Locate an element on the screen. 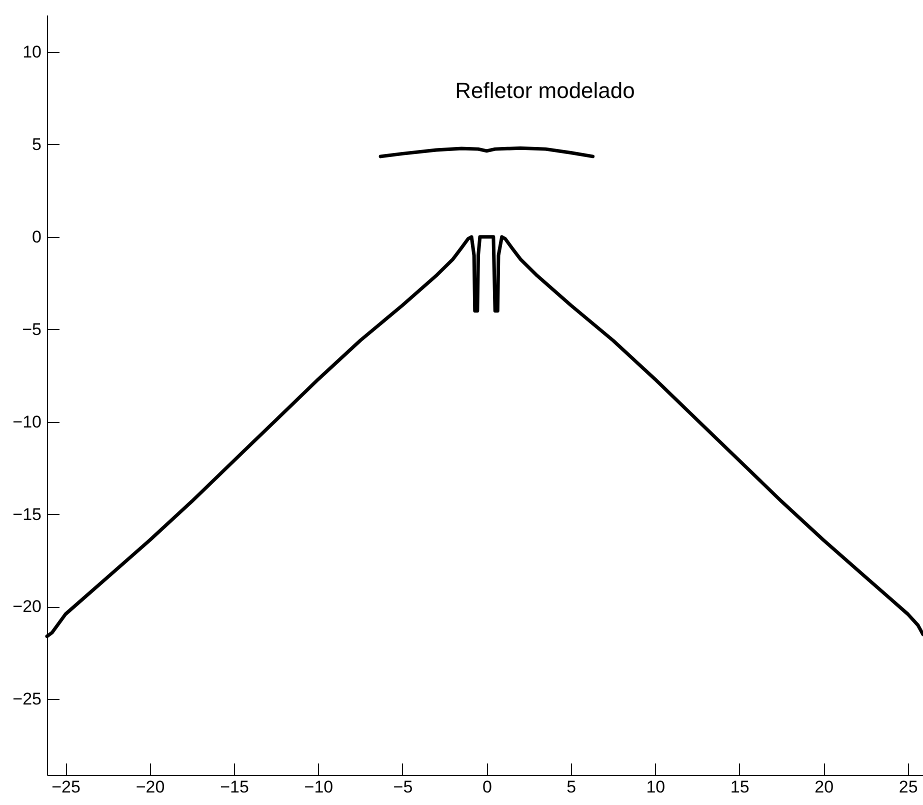 The width and height of the screenshot is (923, 805). x-tick-label: 25 is located at coordinates (908, 787).